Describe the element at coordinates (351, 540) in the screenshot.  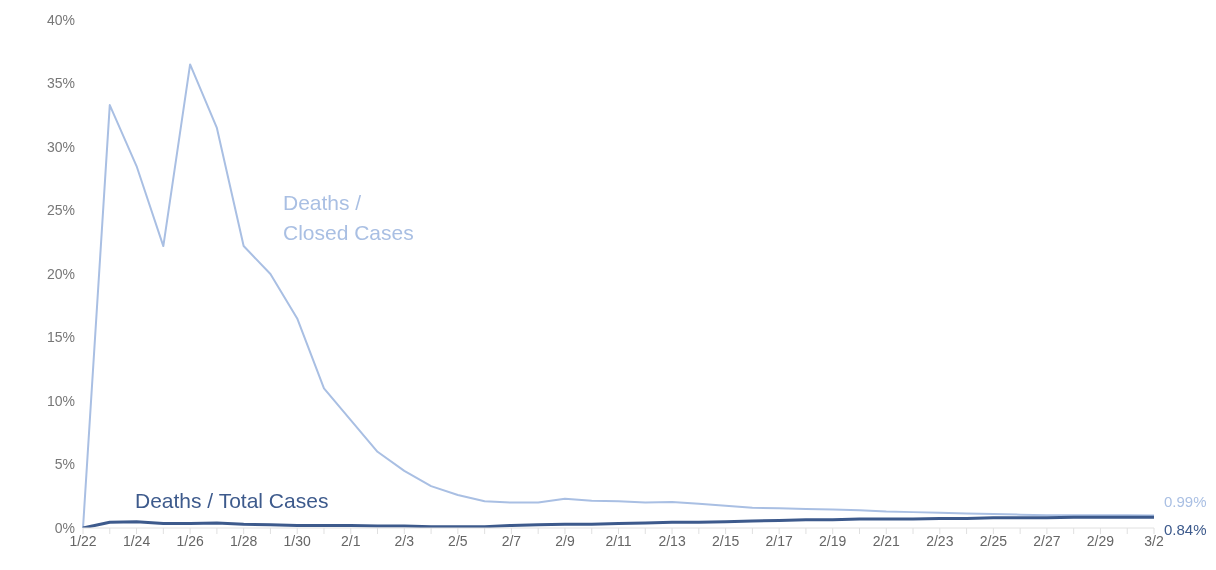
I see `x-tick-label: 2/1` at that location.